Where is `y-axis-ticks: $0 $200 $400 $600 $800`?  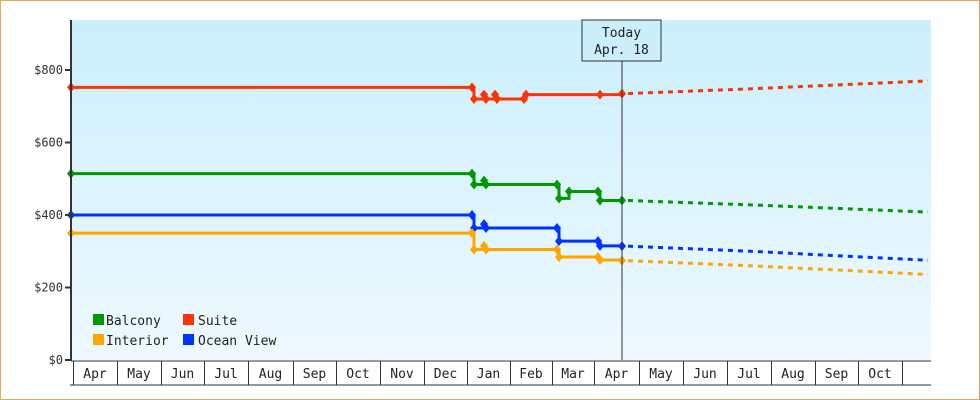 y-axis-ticks: $0 $200 $400 $600 $800 is located at coordinates (52, 215).